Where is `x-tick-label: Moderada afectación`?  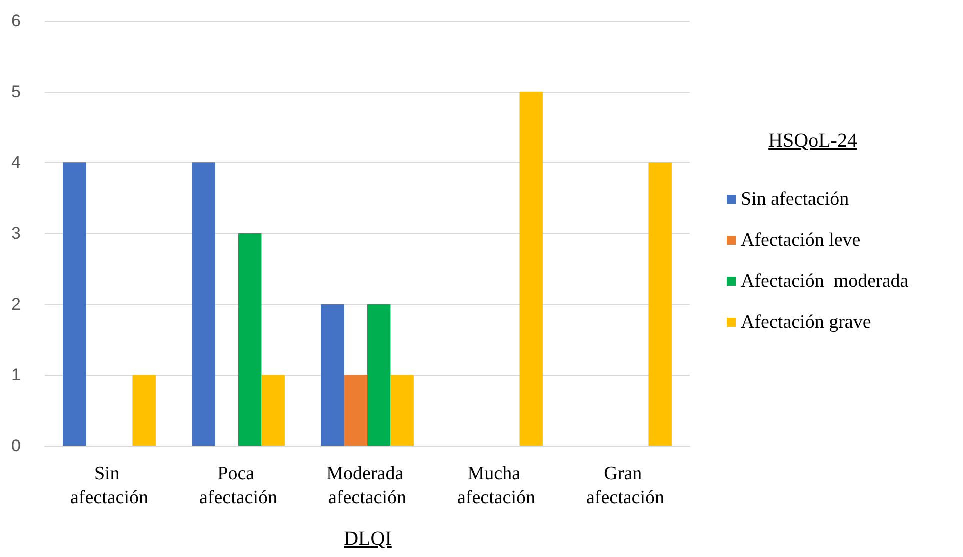
x-tick-label: Moderada afectación is located at coordinates (367, 486).